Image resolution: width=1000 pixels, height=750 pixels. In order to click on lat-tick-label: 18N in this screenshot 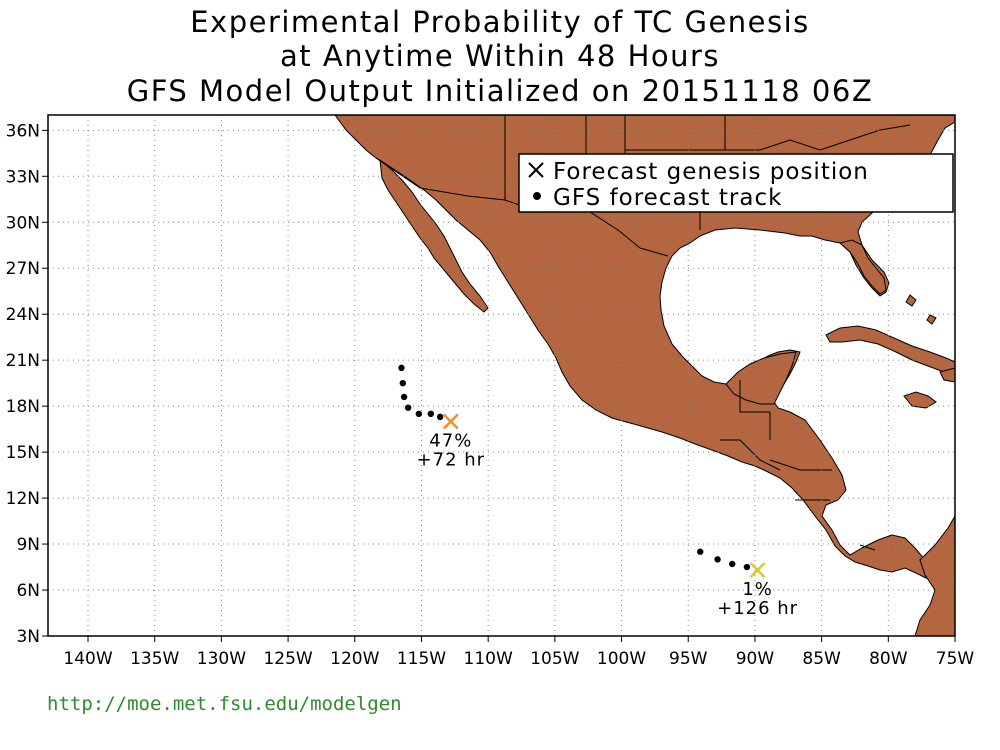, I will do `click(23, 407)`.